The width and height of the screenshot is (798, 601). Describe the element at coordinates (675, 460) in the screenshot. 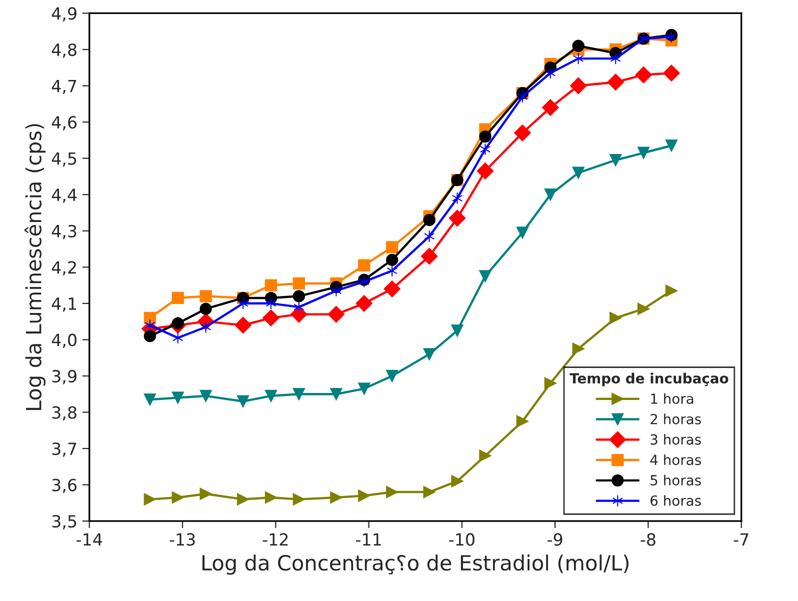

I see `legend-label: 4 horas` at that location.